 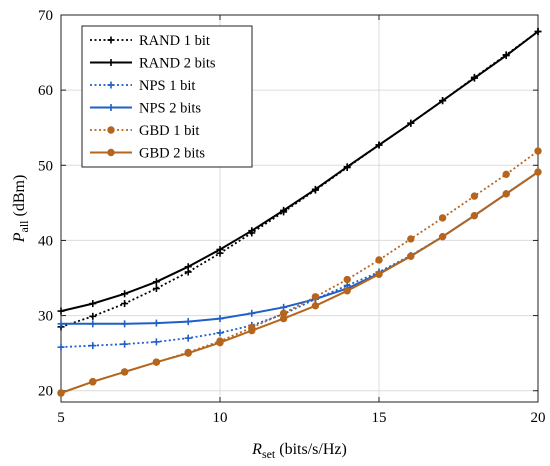 I want to click on legend-item: RAND 1 bit, so click(x=150, y=41).